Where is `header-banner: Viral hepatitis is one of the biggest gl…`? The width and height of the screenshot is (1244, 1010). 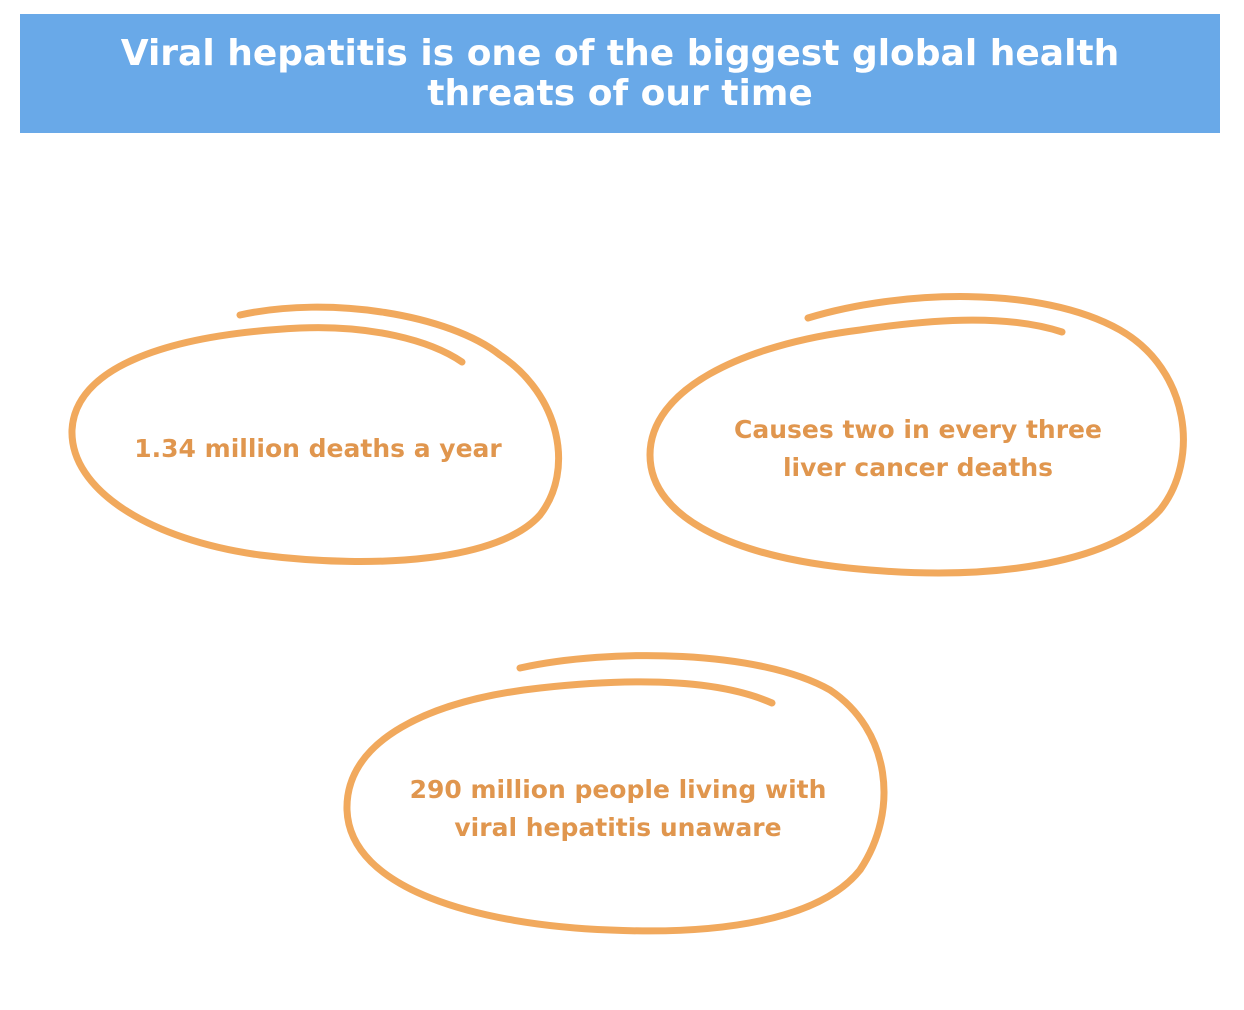 header-banner: Viral hepatitis is one of the biggest gl… is located at coordinates (620, 73).